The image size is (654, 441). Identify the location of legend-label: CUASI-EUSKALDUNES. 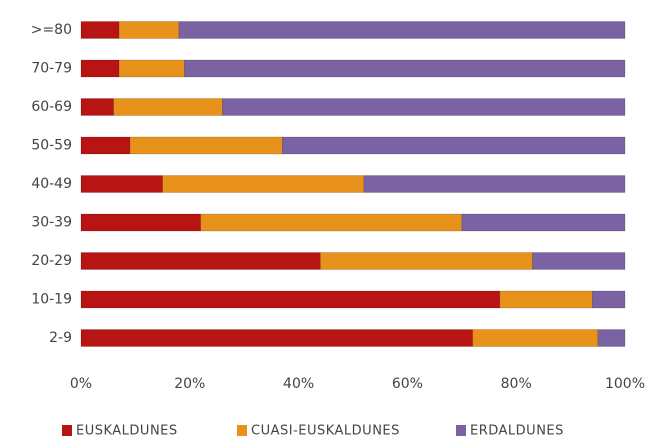
(325, 431).